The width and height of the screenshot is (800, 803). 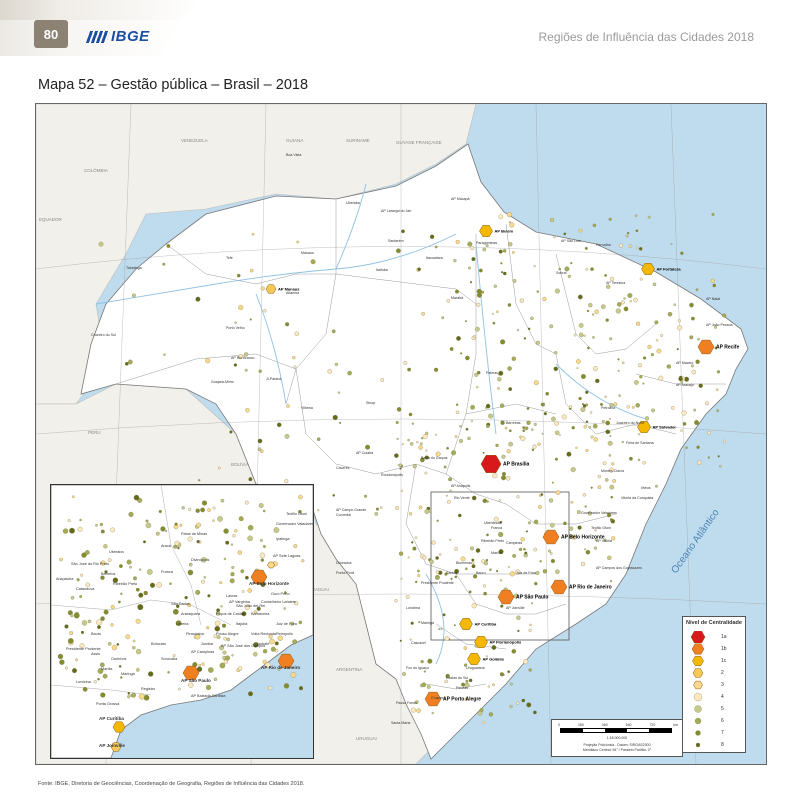 I want to click on city-label: Santa Maria, so click(x=400, y=723).